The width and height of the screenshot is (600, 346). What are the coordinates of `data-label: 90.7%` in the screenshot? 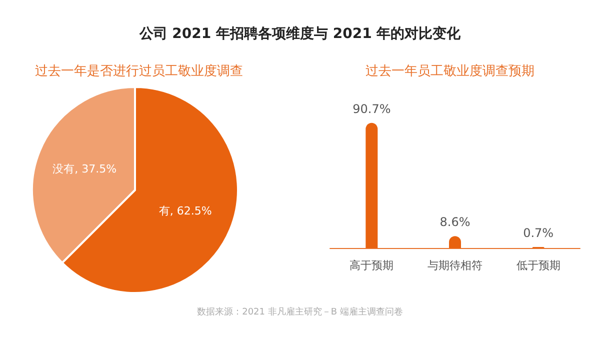 It's located at (371, 109).